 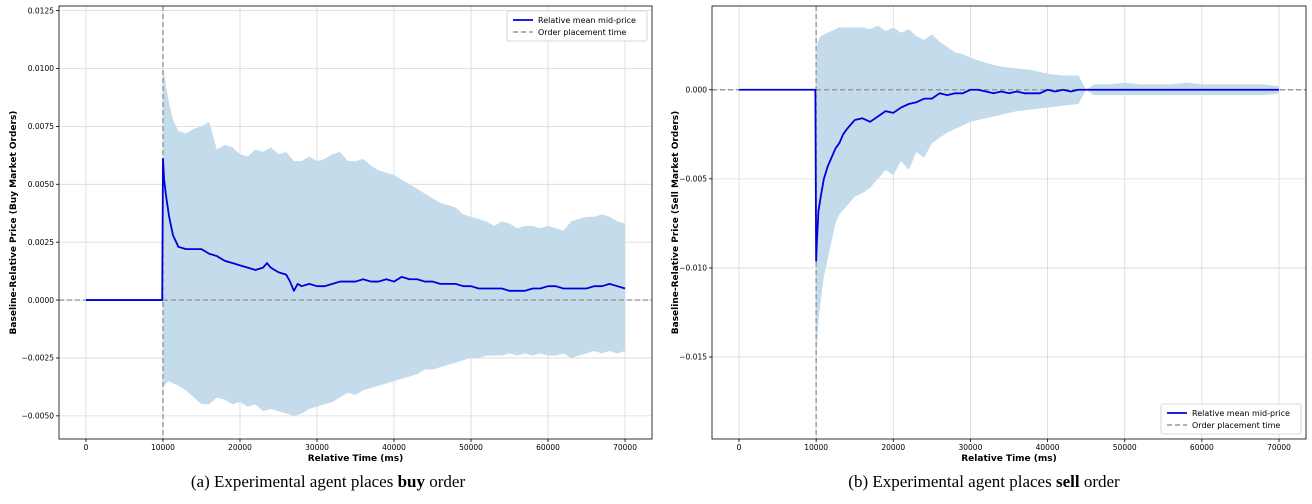 I want to click on chart-sell-xtick-label-7: 70000, so click(x=1279, y=447).